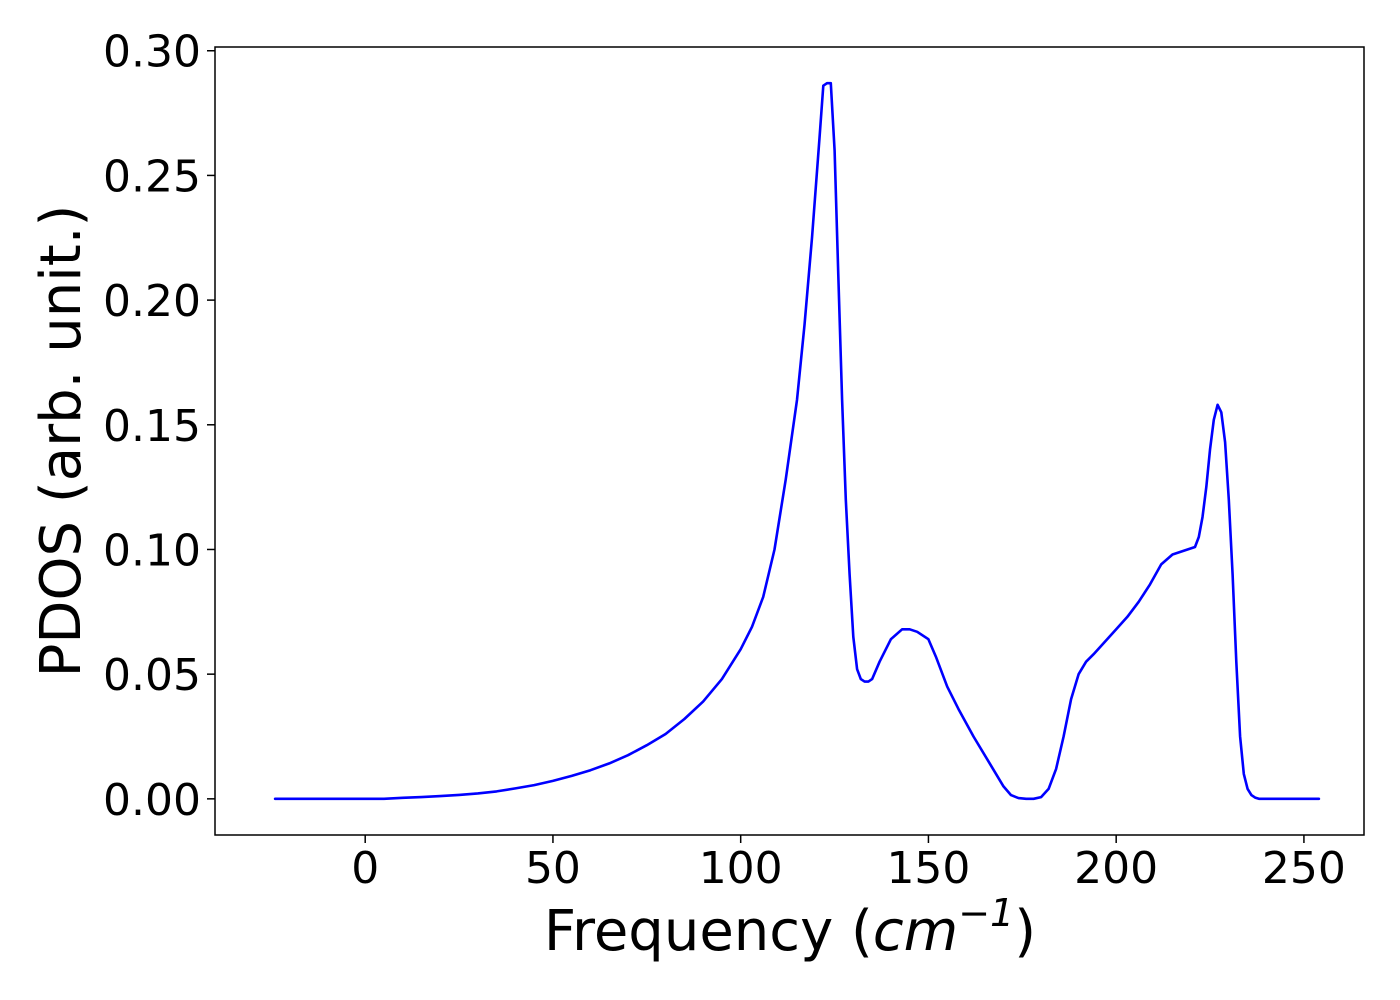 The height and width of the screenshot is (1000, 1400). What do you see at coordinates (61, 441) in the screenshot?
I see `y-axis-label: PDOS (arb. unit.)` at bounding box center [61, 441].